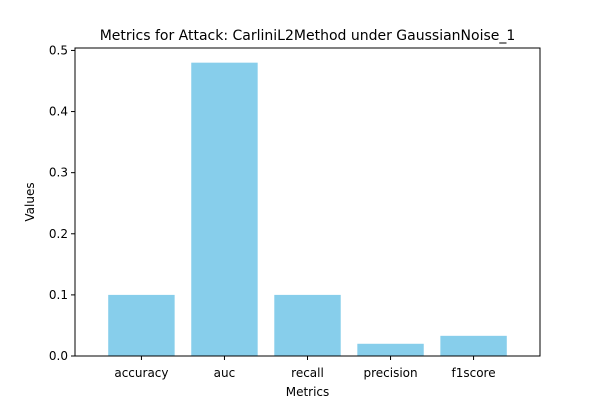 This screenshot has width=600, height=400. What do you see at coordinates (58, 234) in the screenshot?
I see `y-tick-label-2: 0.2` at bounding box center [58, 234].